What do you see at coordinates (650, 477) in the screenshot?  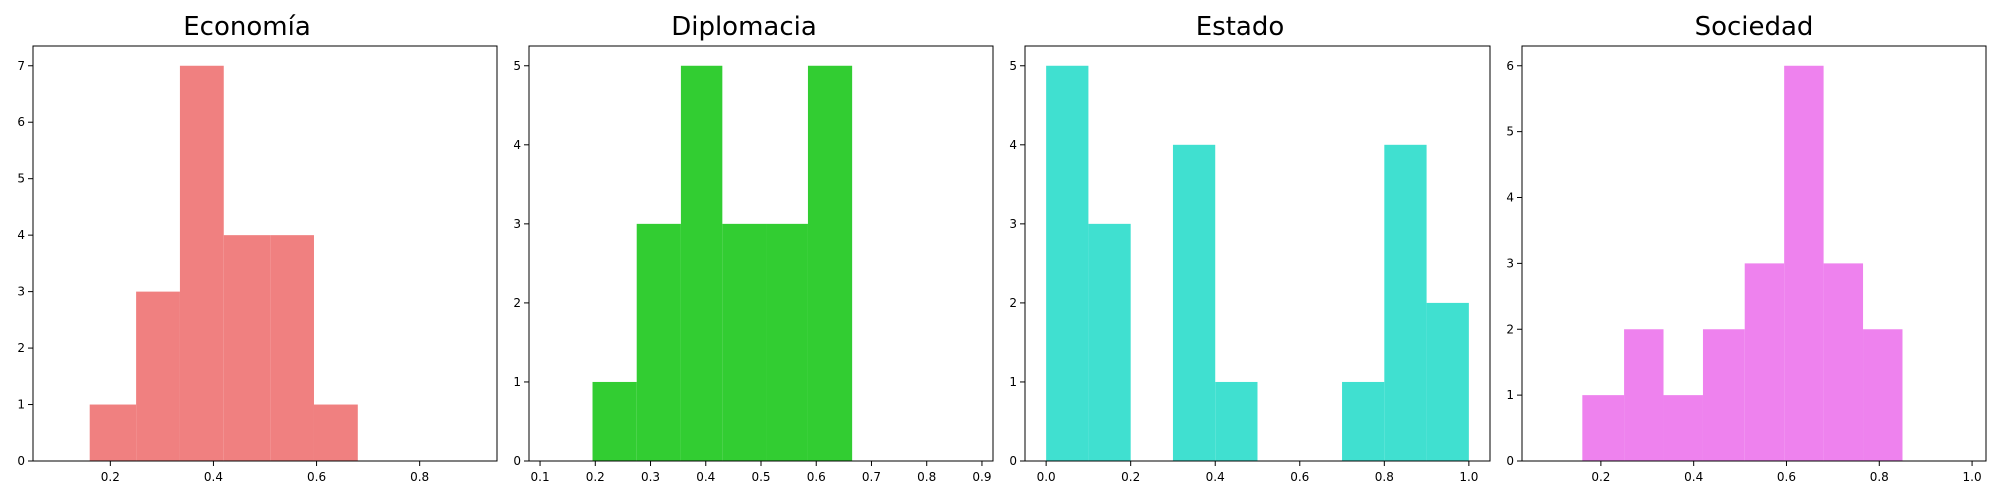 I see `x-tick-label-diplomacia-2: 0.3` at bounding box center [650, 477].